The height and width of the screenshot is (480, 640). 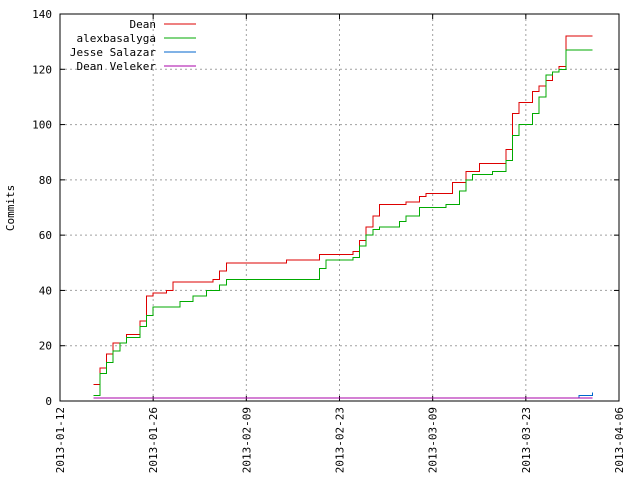 I want to click on x-tick-label: 2013-02-09, so click(x=246, y=440).